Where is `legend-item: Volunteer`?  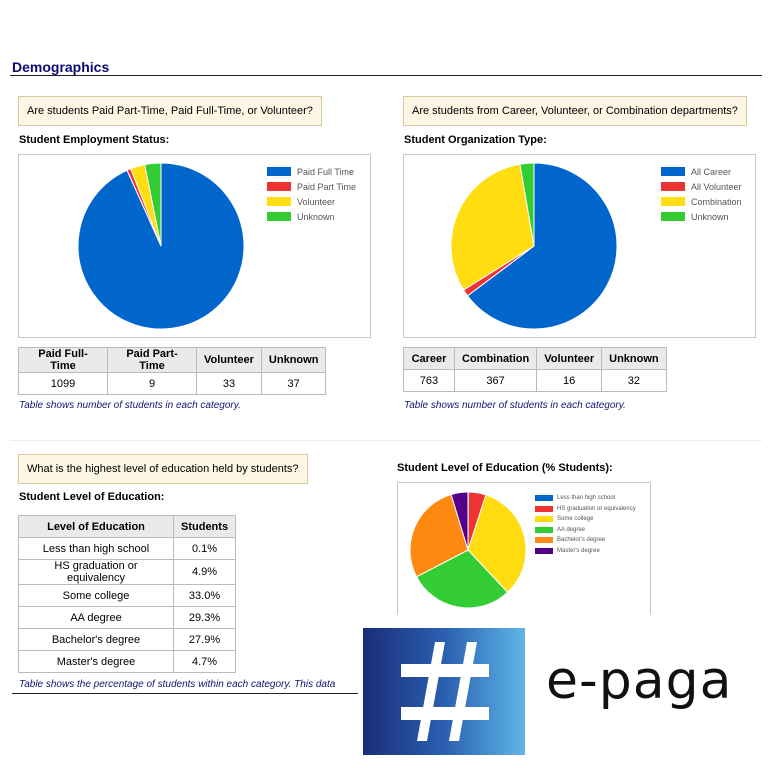
legend-item: Volunteer is located at coordinates (311, 201).